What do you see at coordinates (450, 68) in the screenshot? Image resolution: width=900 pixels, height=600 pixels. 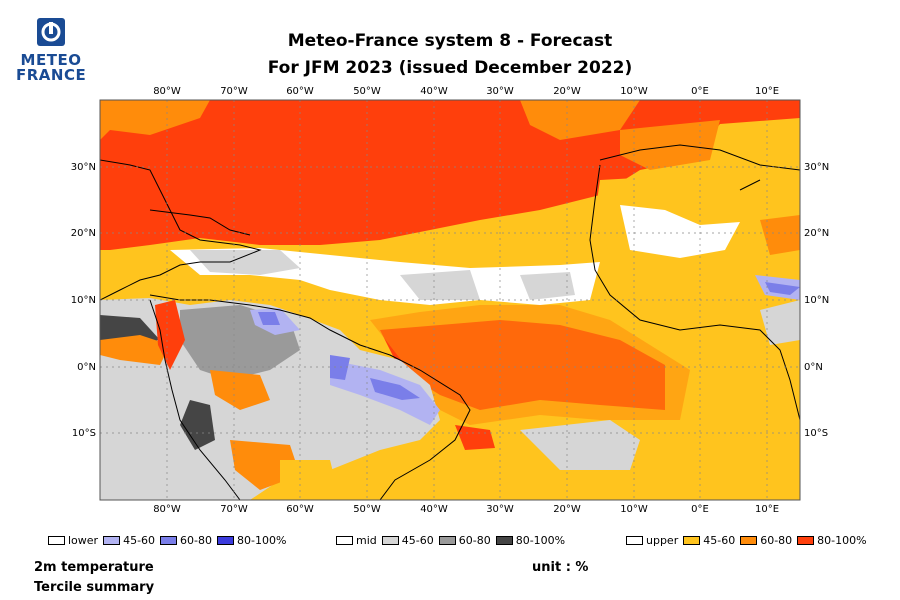 I see `map-subtitle: For JFM 2023 (issued December 2022)` at bounding box center [450, 68].